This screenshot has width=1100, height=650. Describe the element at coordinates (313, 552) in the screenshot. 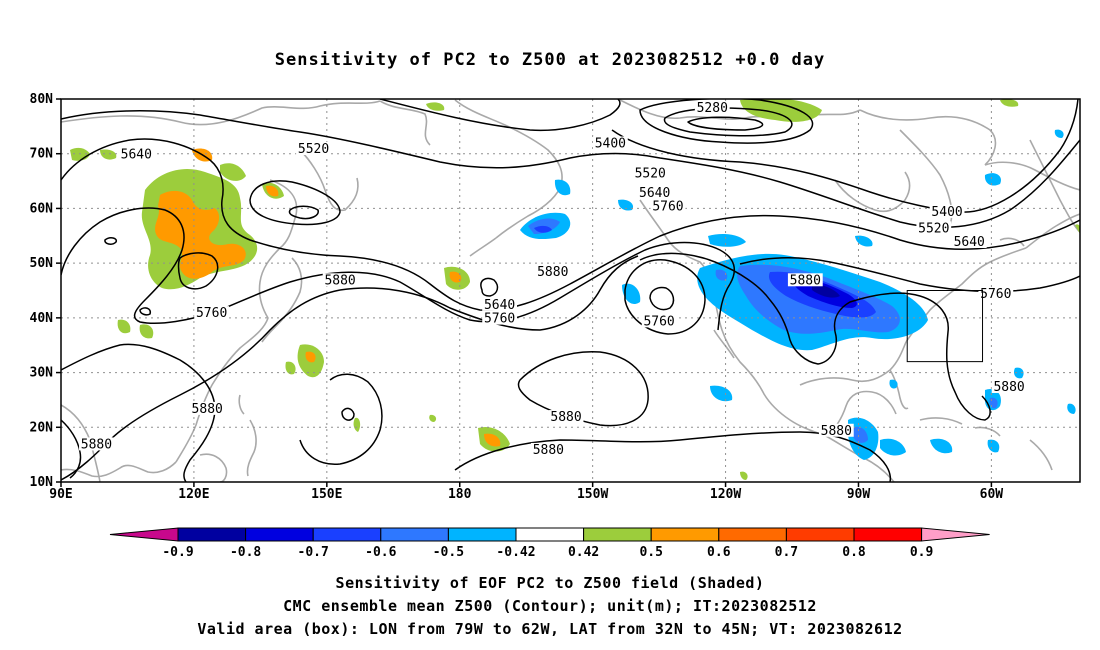

I see `colorbar-label: -0.7` at that location.